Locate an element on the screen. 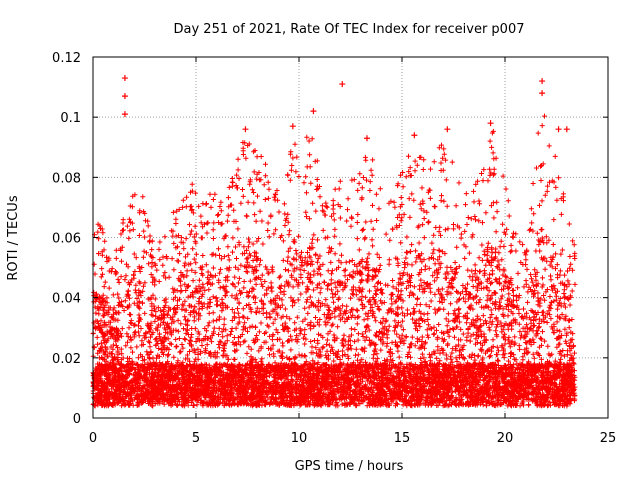  y-tick-label: 0.02 is located at coordinates (66, 359).